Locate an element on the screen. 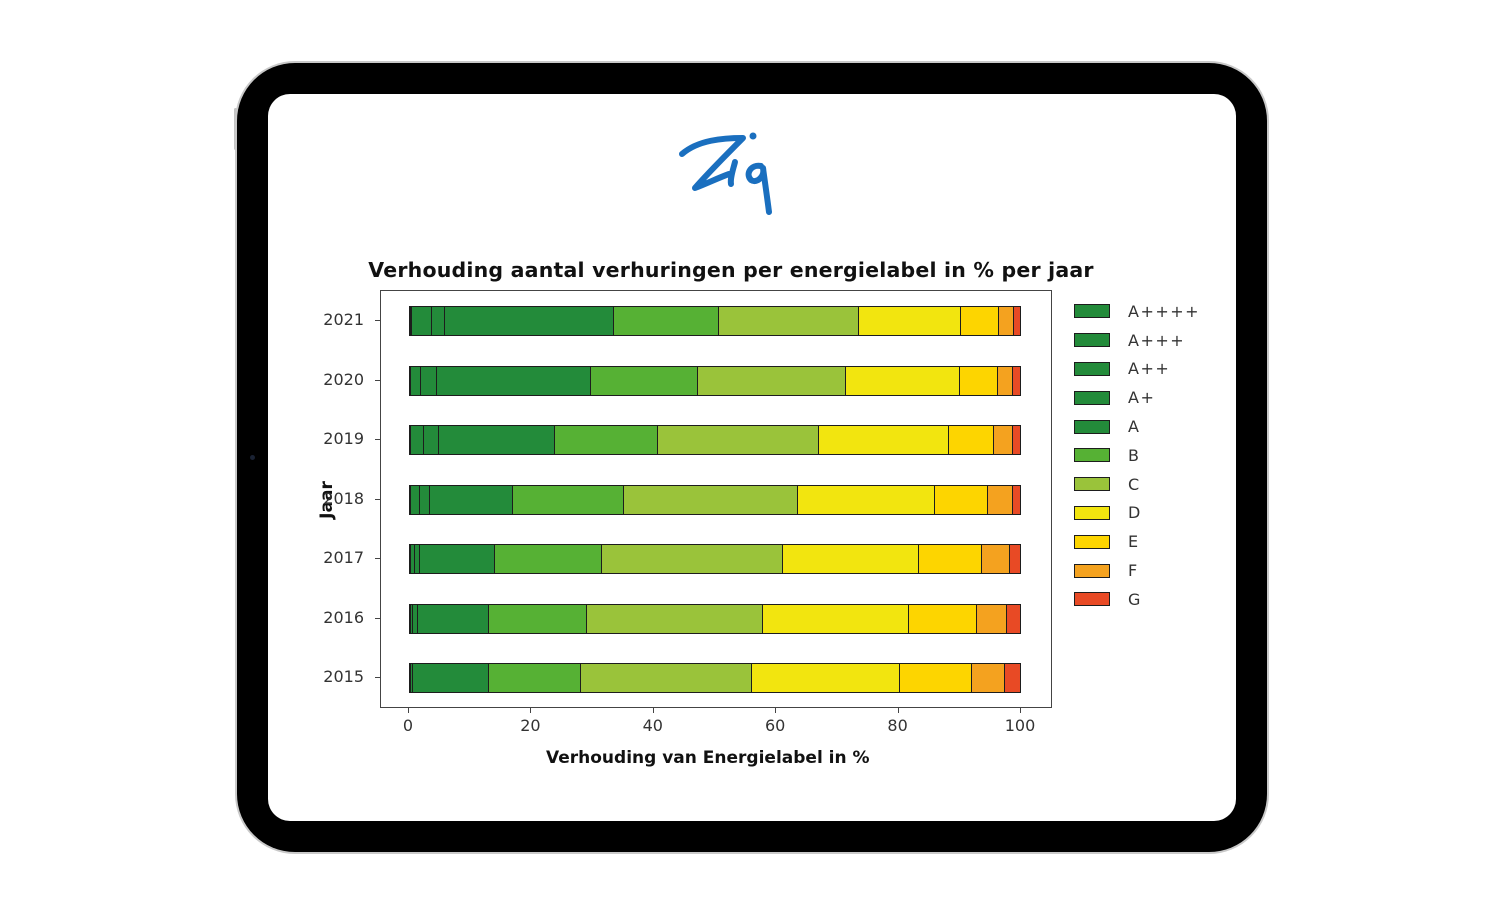 The width and height of the screenshot is (1500, 911). legend-label: D is located at coordinates (1135, 513).